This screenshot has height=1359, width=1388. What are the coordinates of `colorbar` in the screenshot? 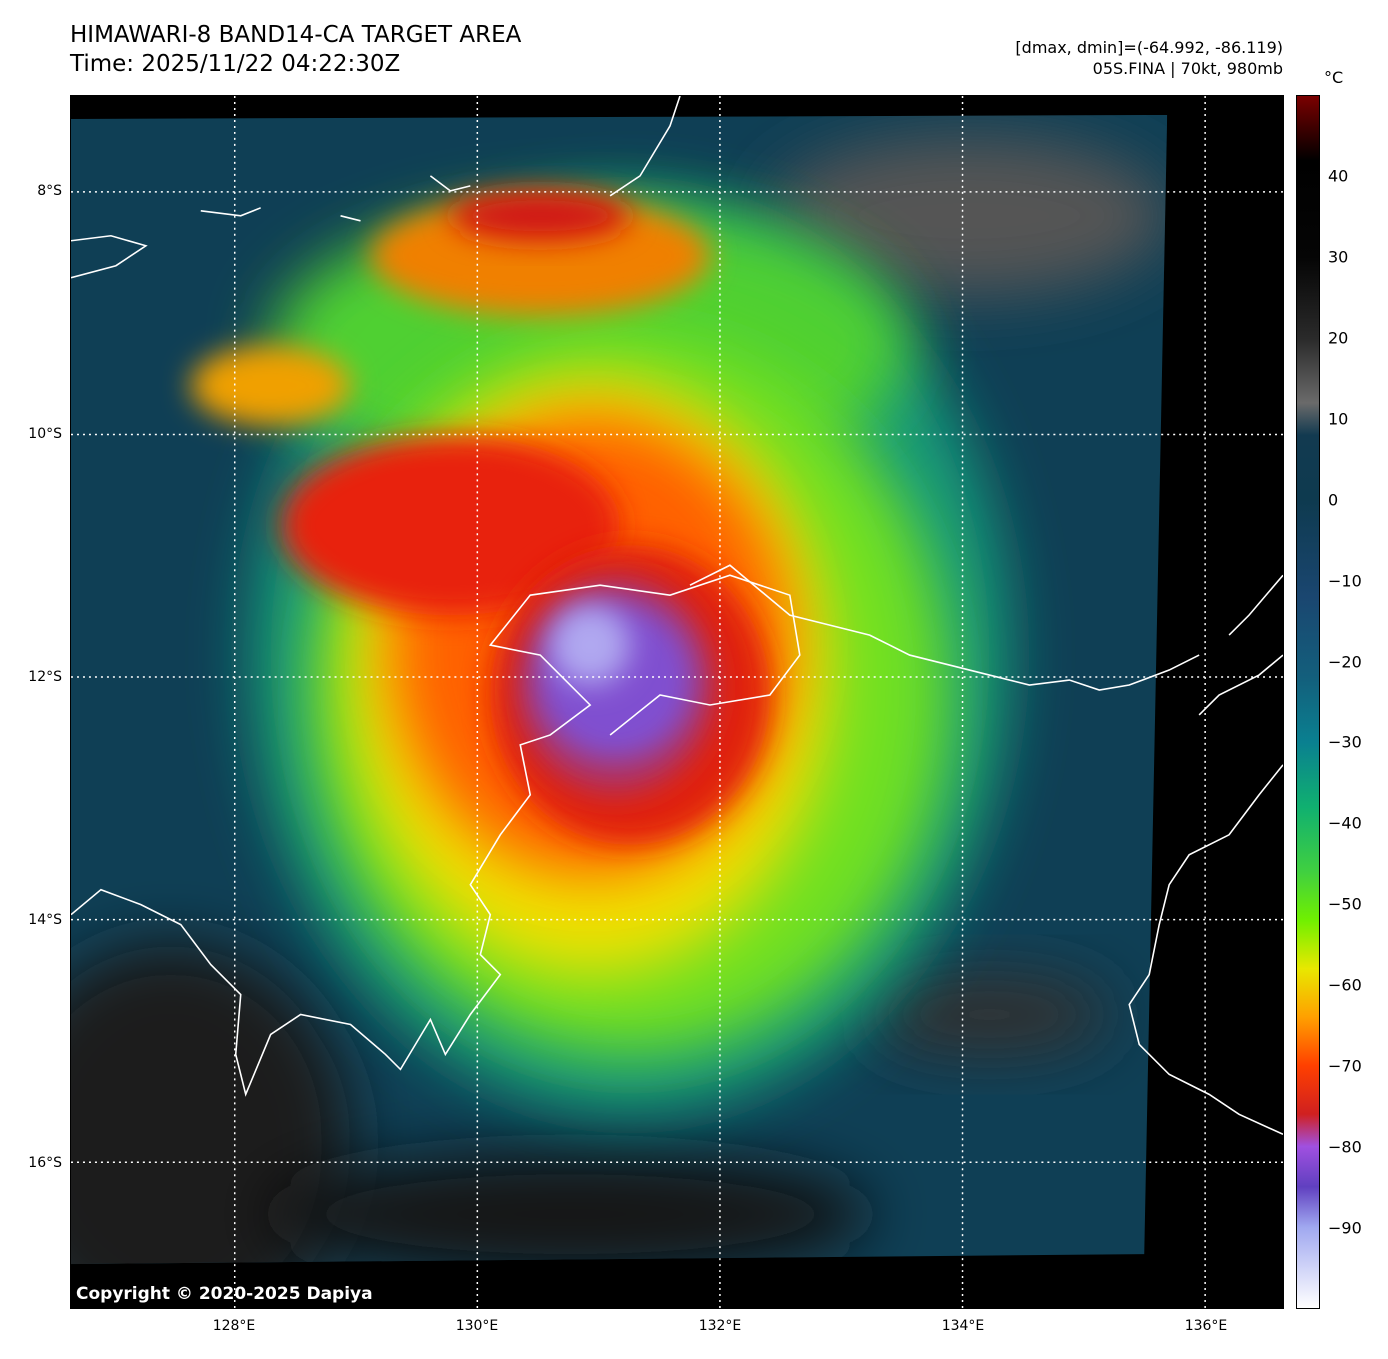 It's located at (1308, 702).